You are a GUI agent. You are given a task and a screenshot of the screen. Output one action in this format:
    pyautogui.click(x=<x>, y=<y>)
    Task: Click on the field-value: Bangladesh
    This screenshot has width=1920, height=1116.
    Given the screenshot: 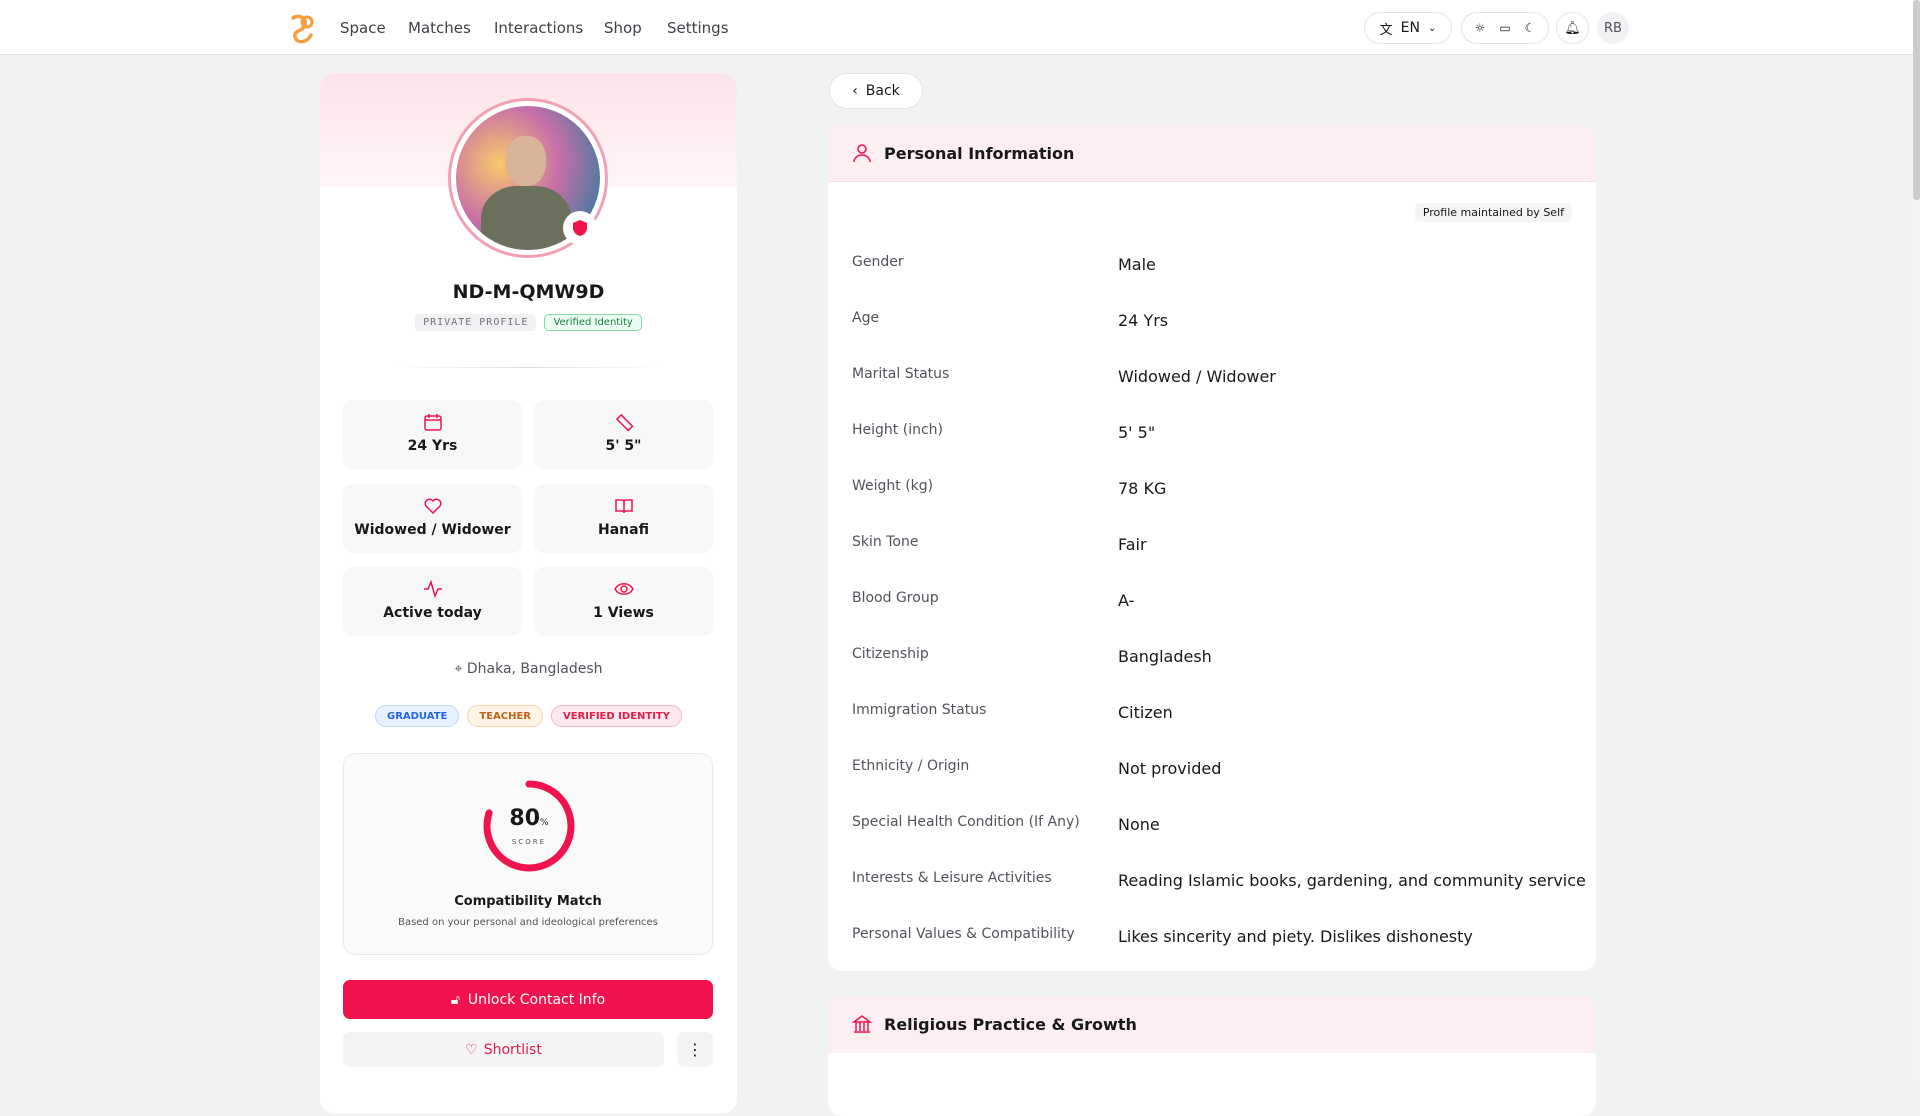 What is the action you would take?
    pyautogui.click(x=1165, y=656)
    